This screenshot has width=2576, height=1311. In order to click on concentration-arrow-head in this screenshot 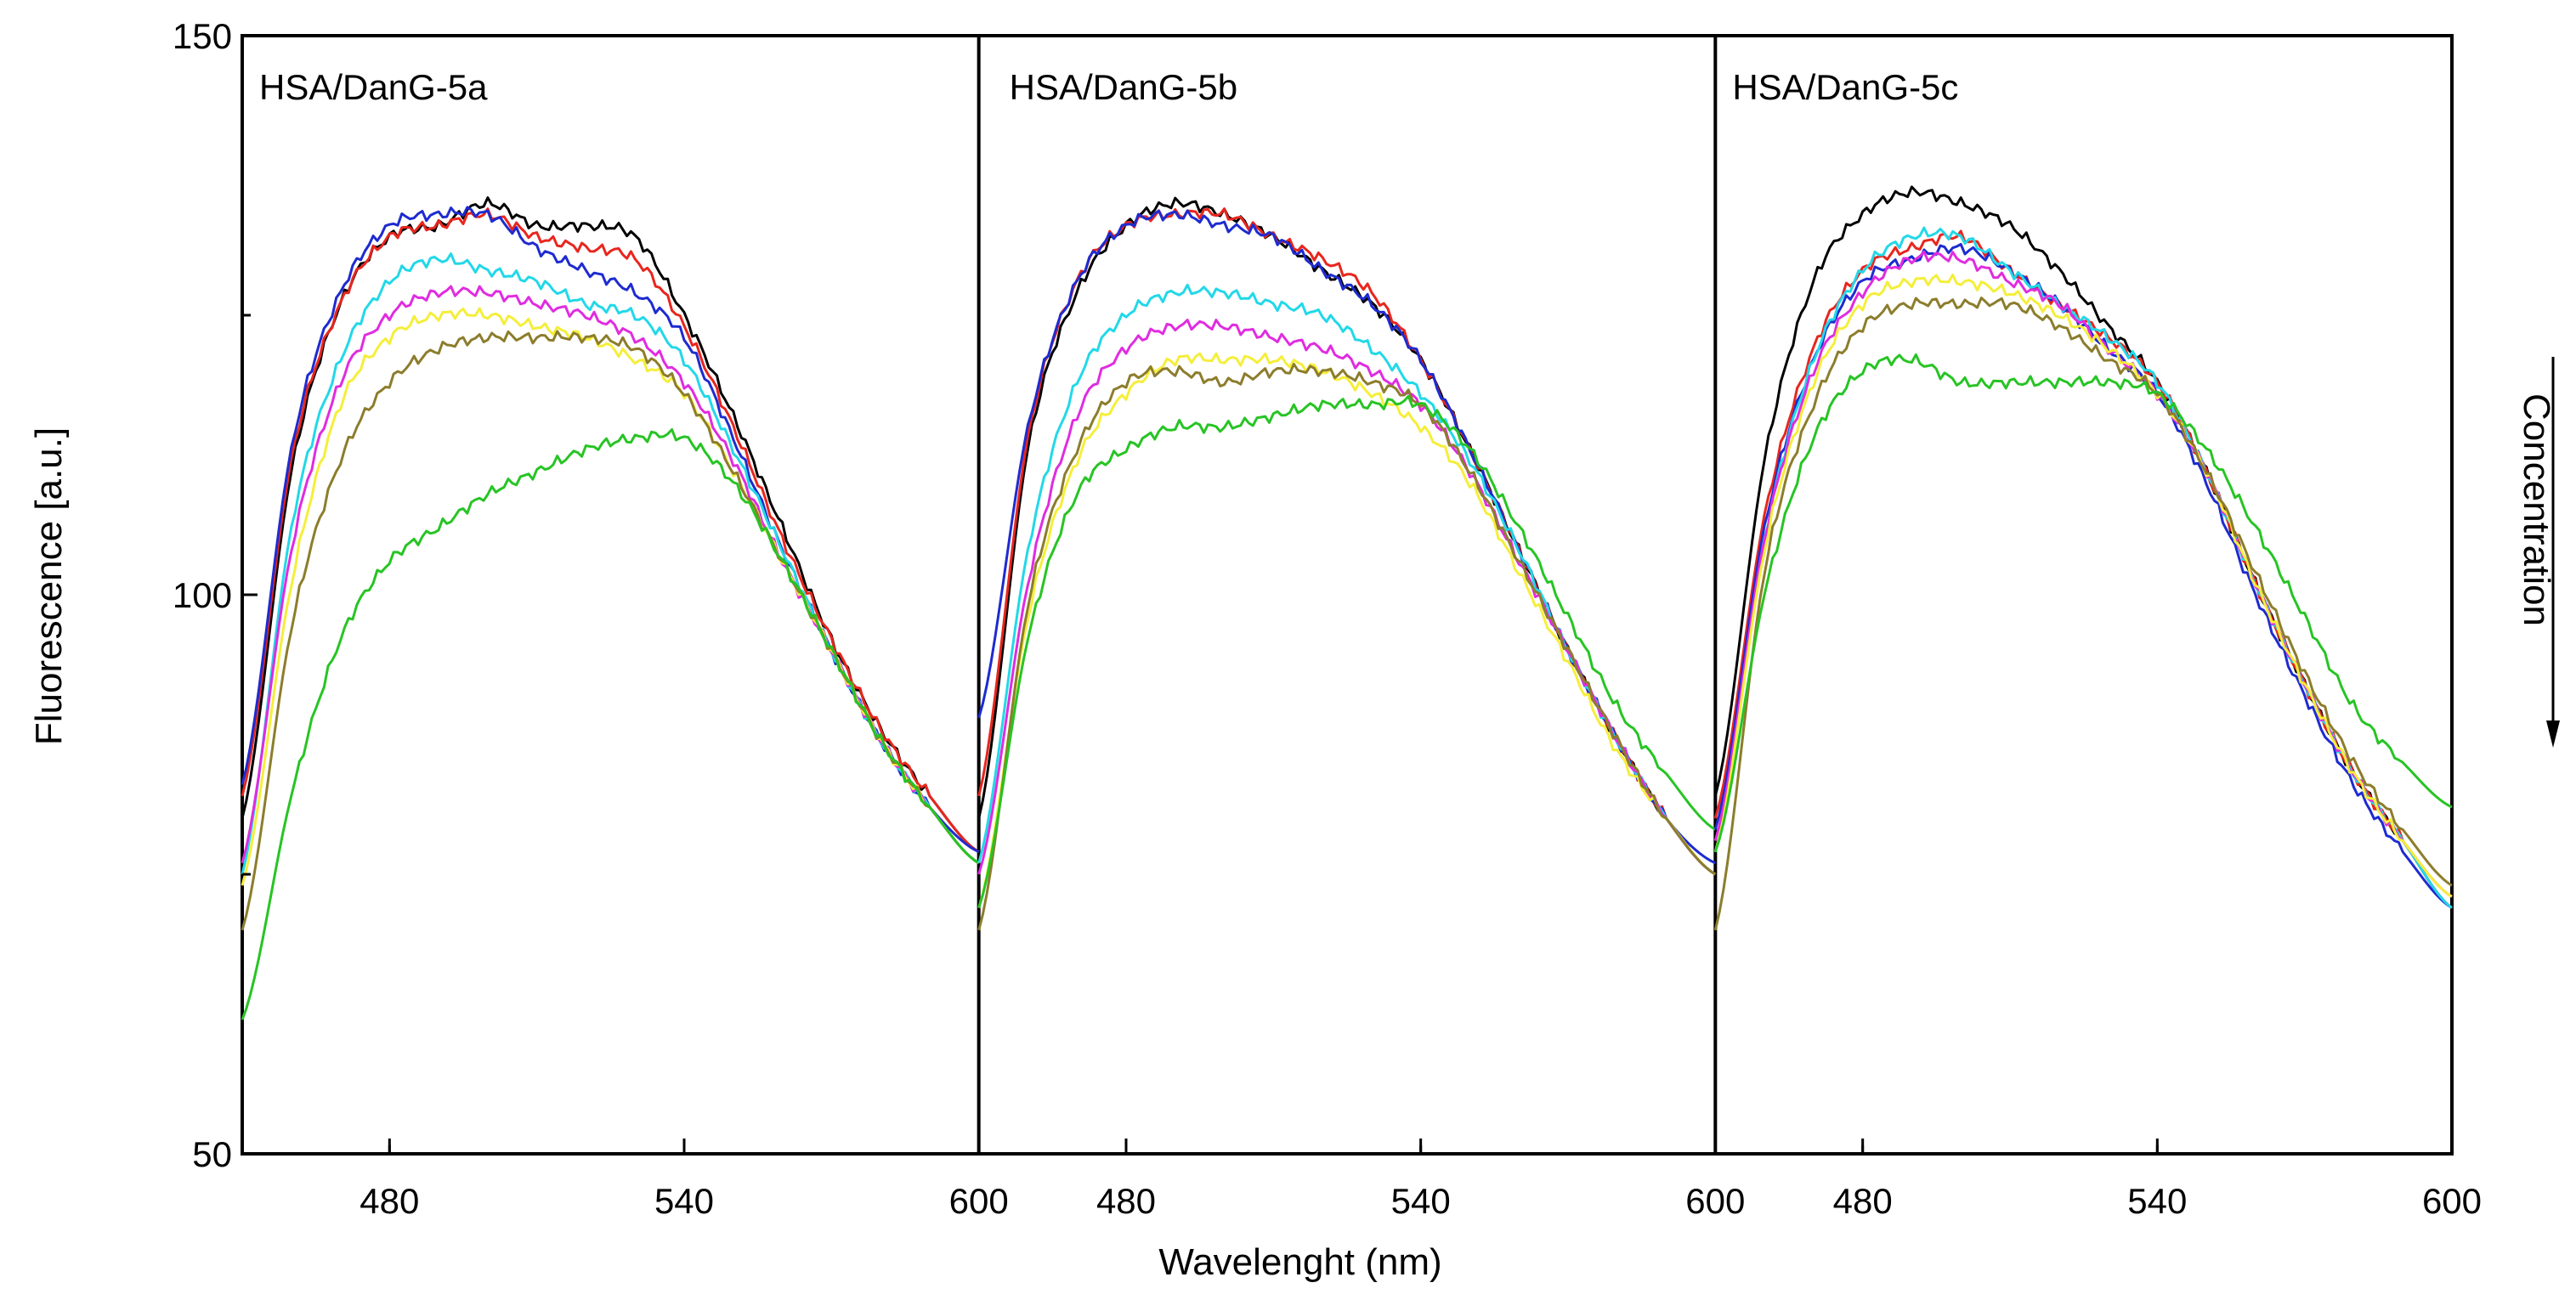, I will do `click(2553, 734)`.